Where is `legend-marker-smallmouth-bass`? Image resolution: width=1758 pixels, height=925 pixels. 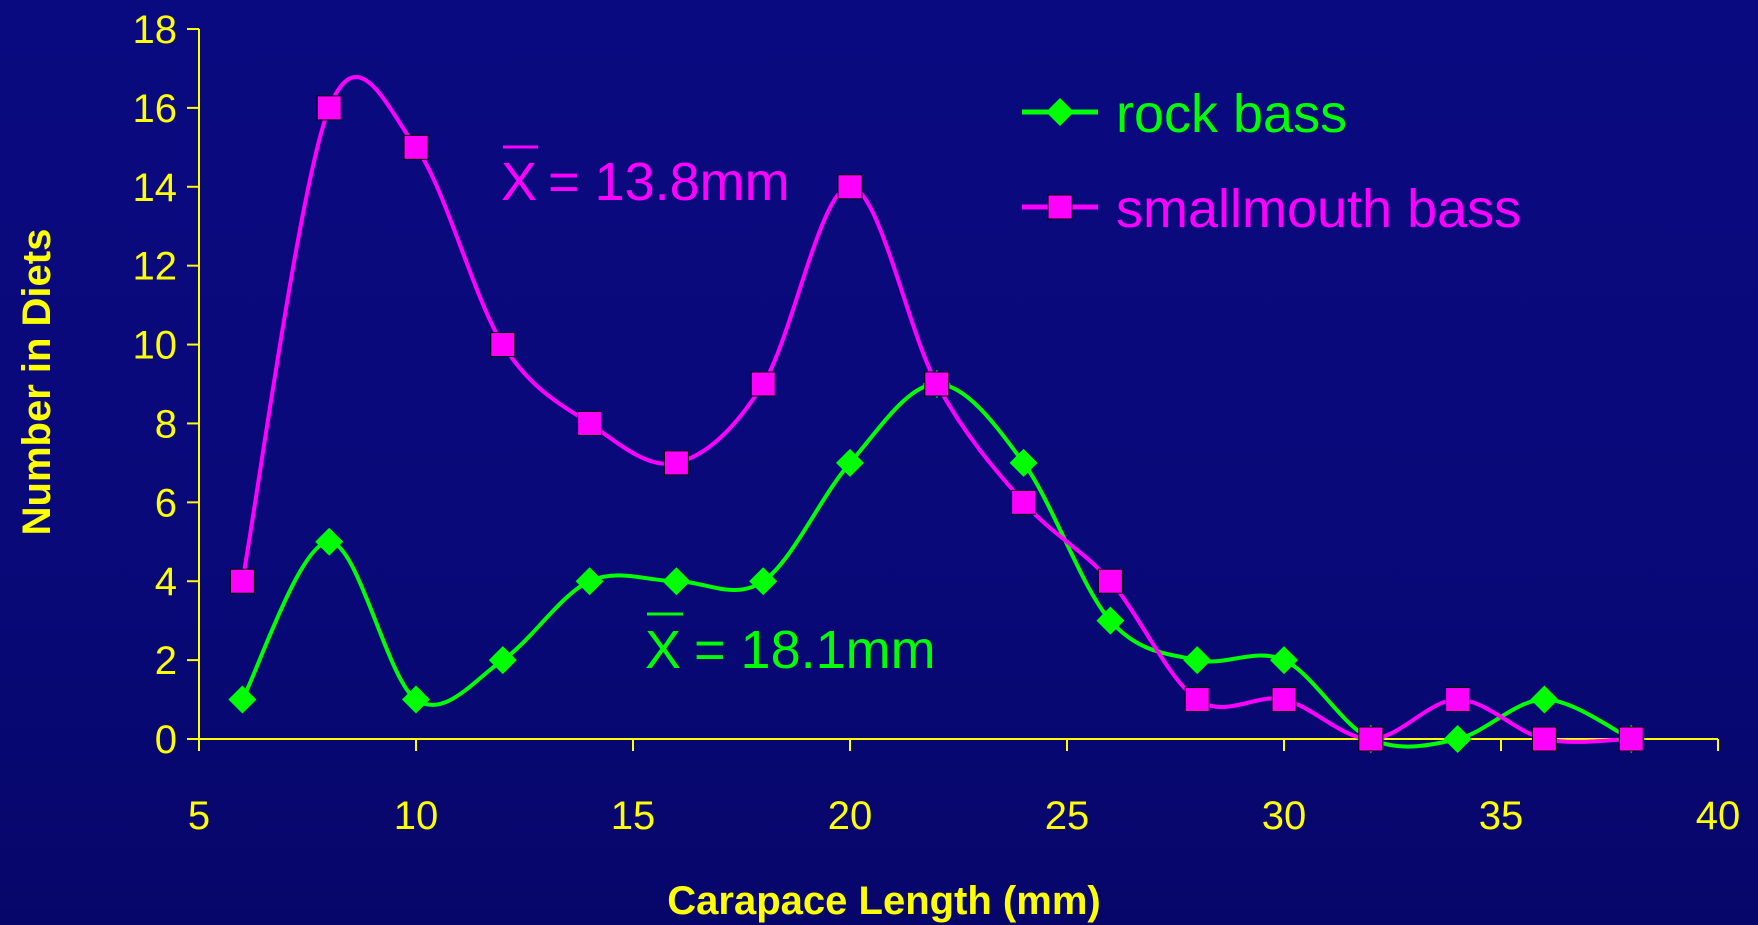
legend-marker-smallmouth-bass is located at coordinates (1060, 207).